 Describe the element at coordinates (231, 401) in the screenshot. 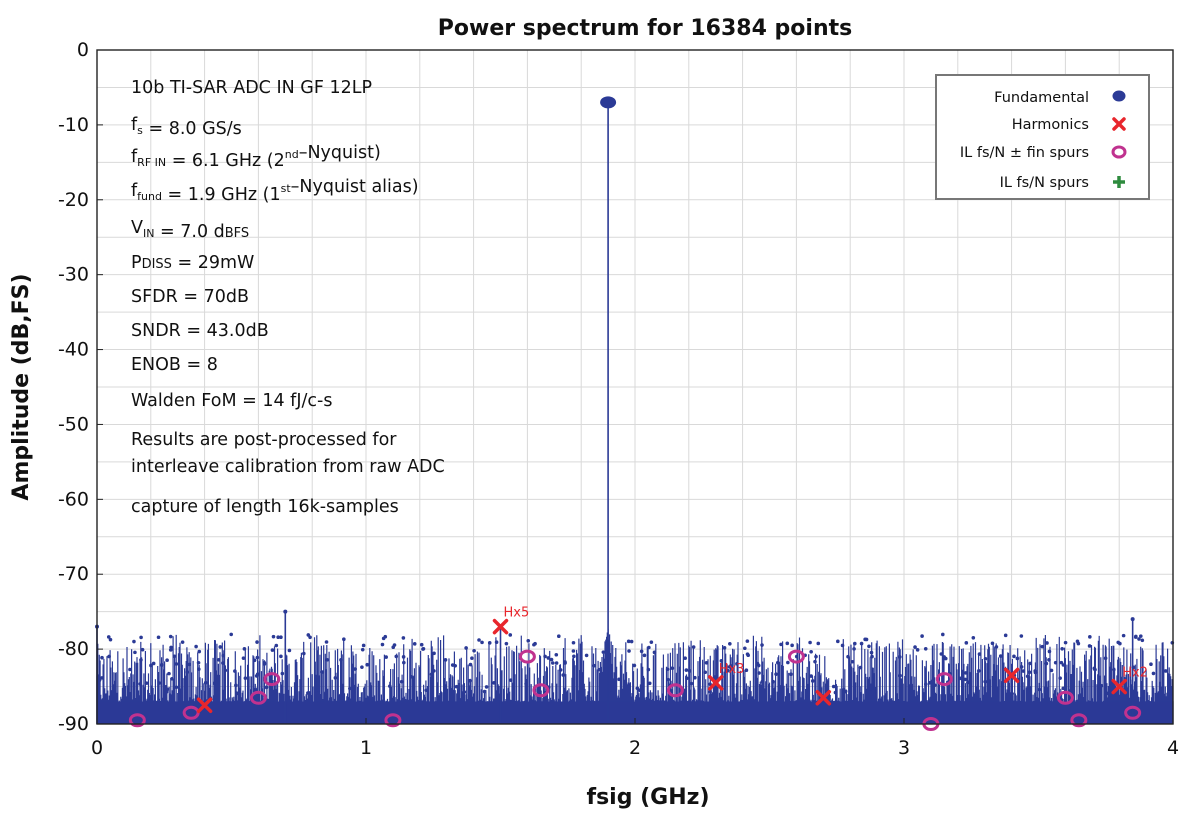

I see `info-line: Walden FoM = 14 fJ/c-s` at that location.